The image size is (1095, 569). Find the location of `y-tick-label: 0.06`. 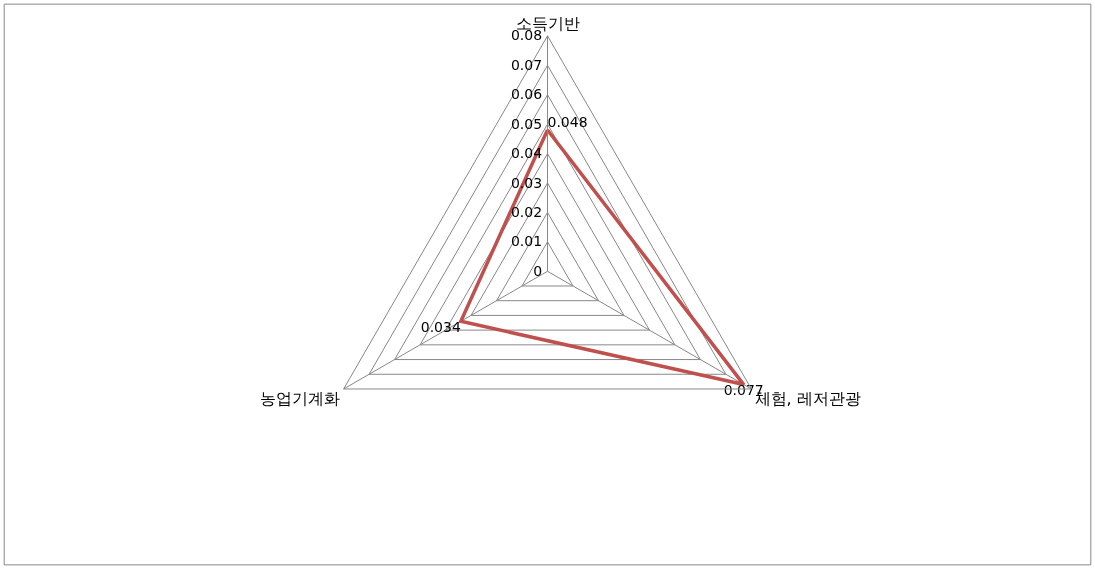

y-tick-label: 0.06 is located at coordinates (526, 94).